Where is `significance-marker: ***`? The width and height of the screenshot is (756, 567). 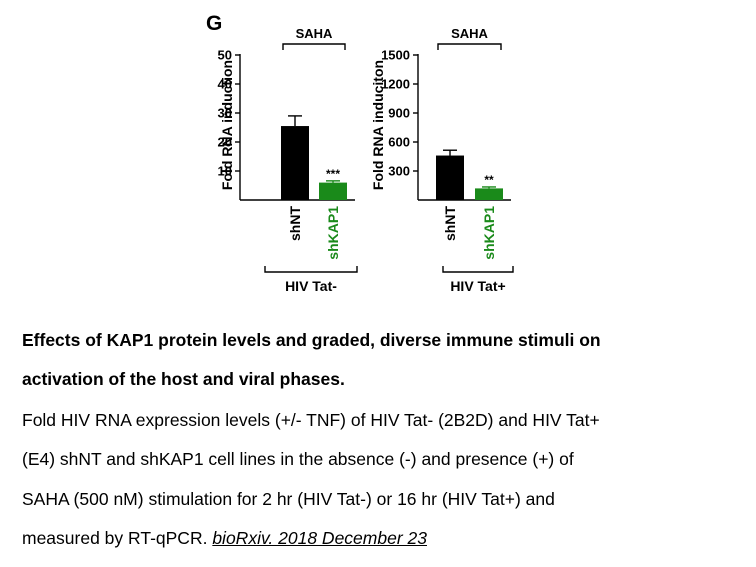 significance-marker: *** is located at coordinates (333, 174).